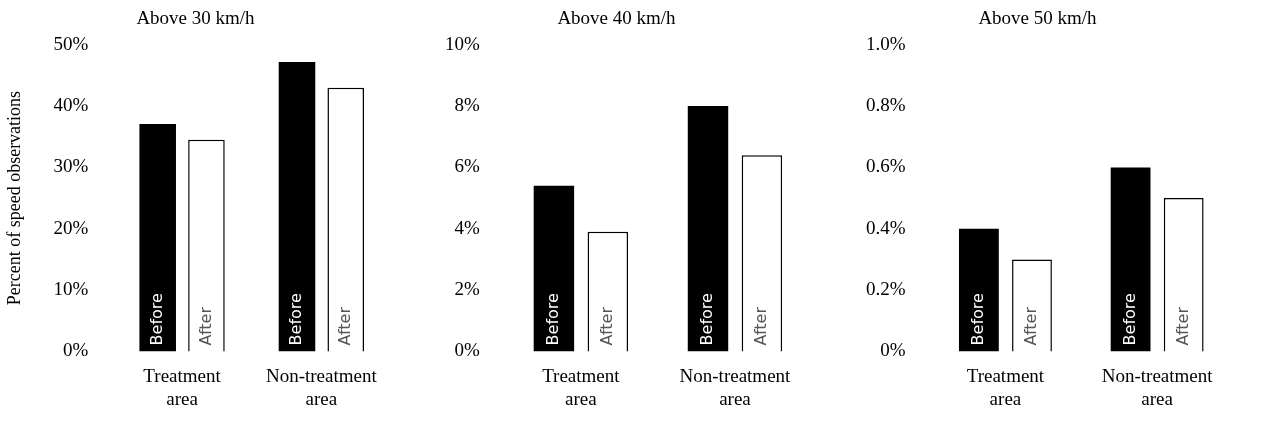 This screenshot has width=1263, height=429. What do you see at coordinates (71, 166) in the screenshot?
I see `y-tick-label: 30%` at bounding box center [71, 166].